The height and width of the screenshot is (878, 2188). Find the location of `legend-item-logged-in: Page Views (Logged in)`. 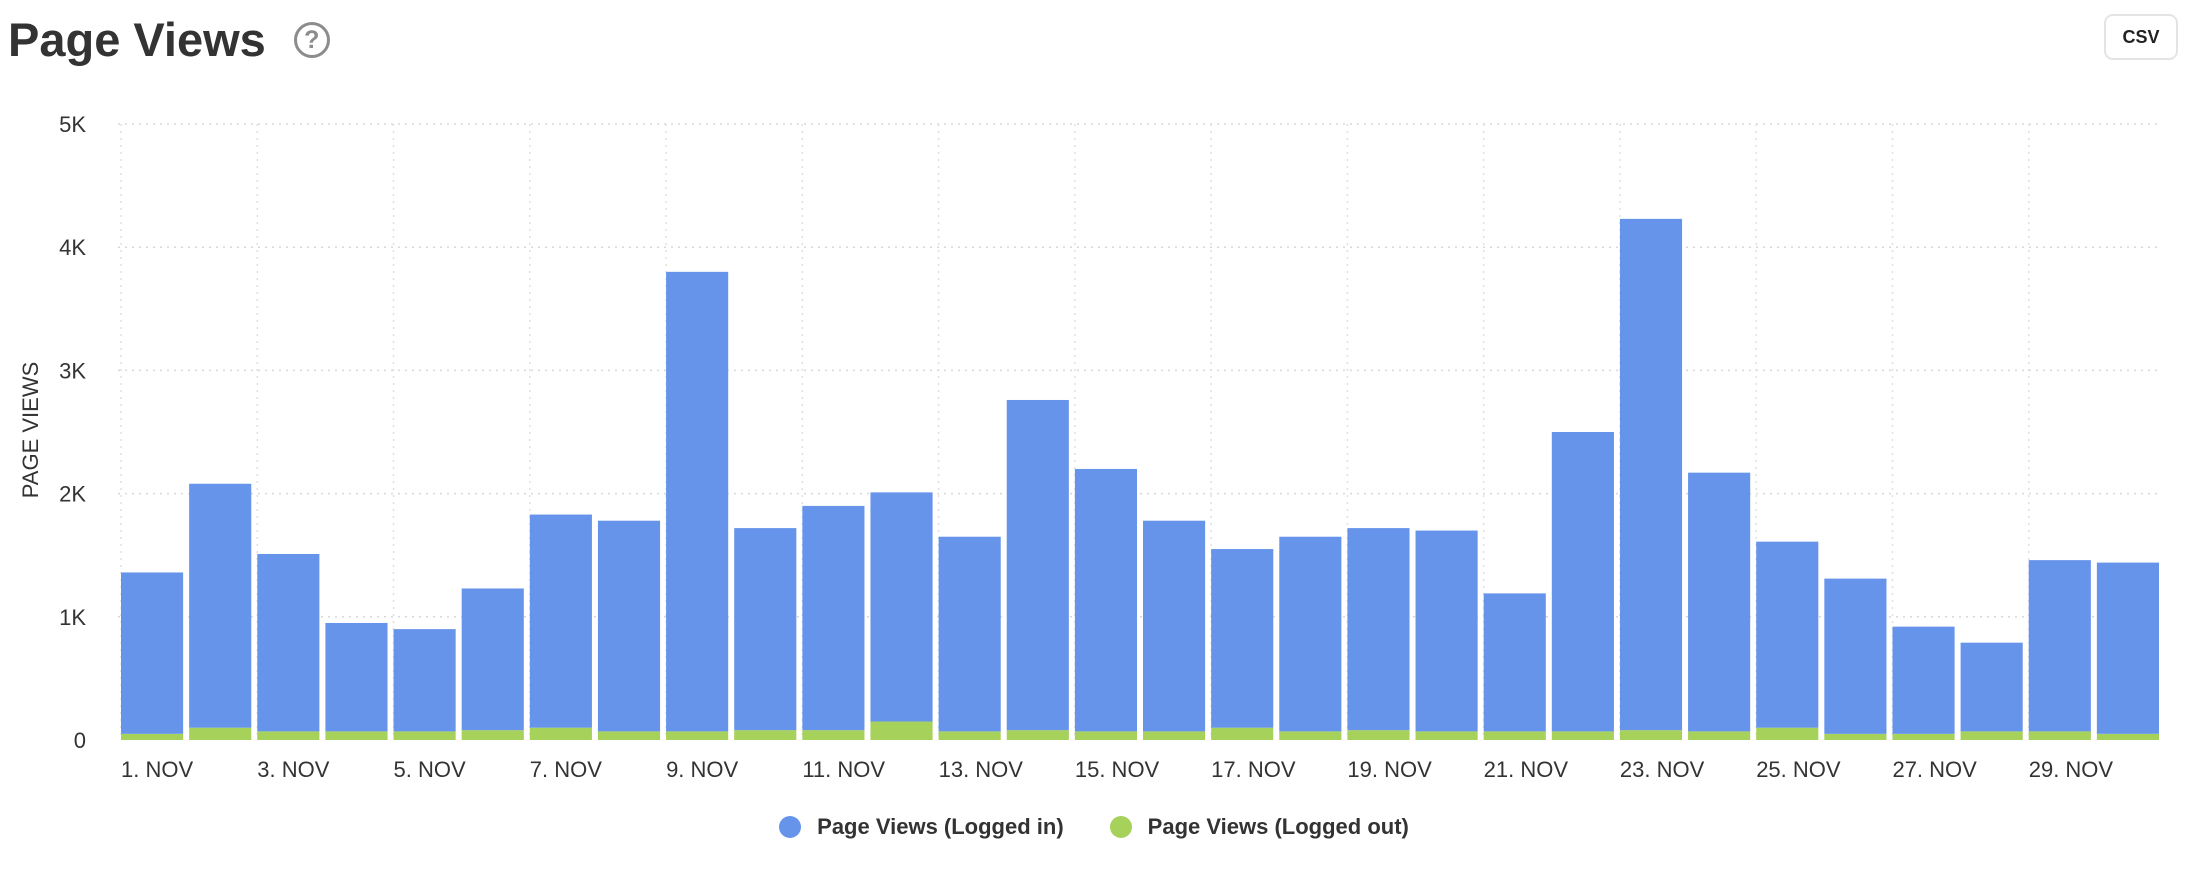

legend-item-logged-in: Page Views (Logged in) is located at coordinates (921, 827).